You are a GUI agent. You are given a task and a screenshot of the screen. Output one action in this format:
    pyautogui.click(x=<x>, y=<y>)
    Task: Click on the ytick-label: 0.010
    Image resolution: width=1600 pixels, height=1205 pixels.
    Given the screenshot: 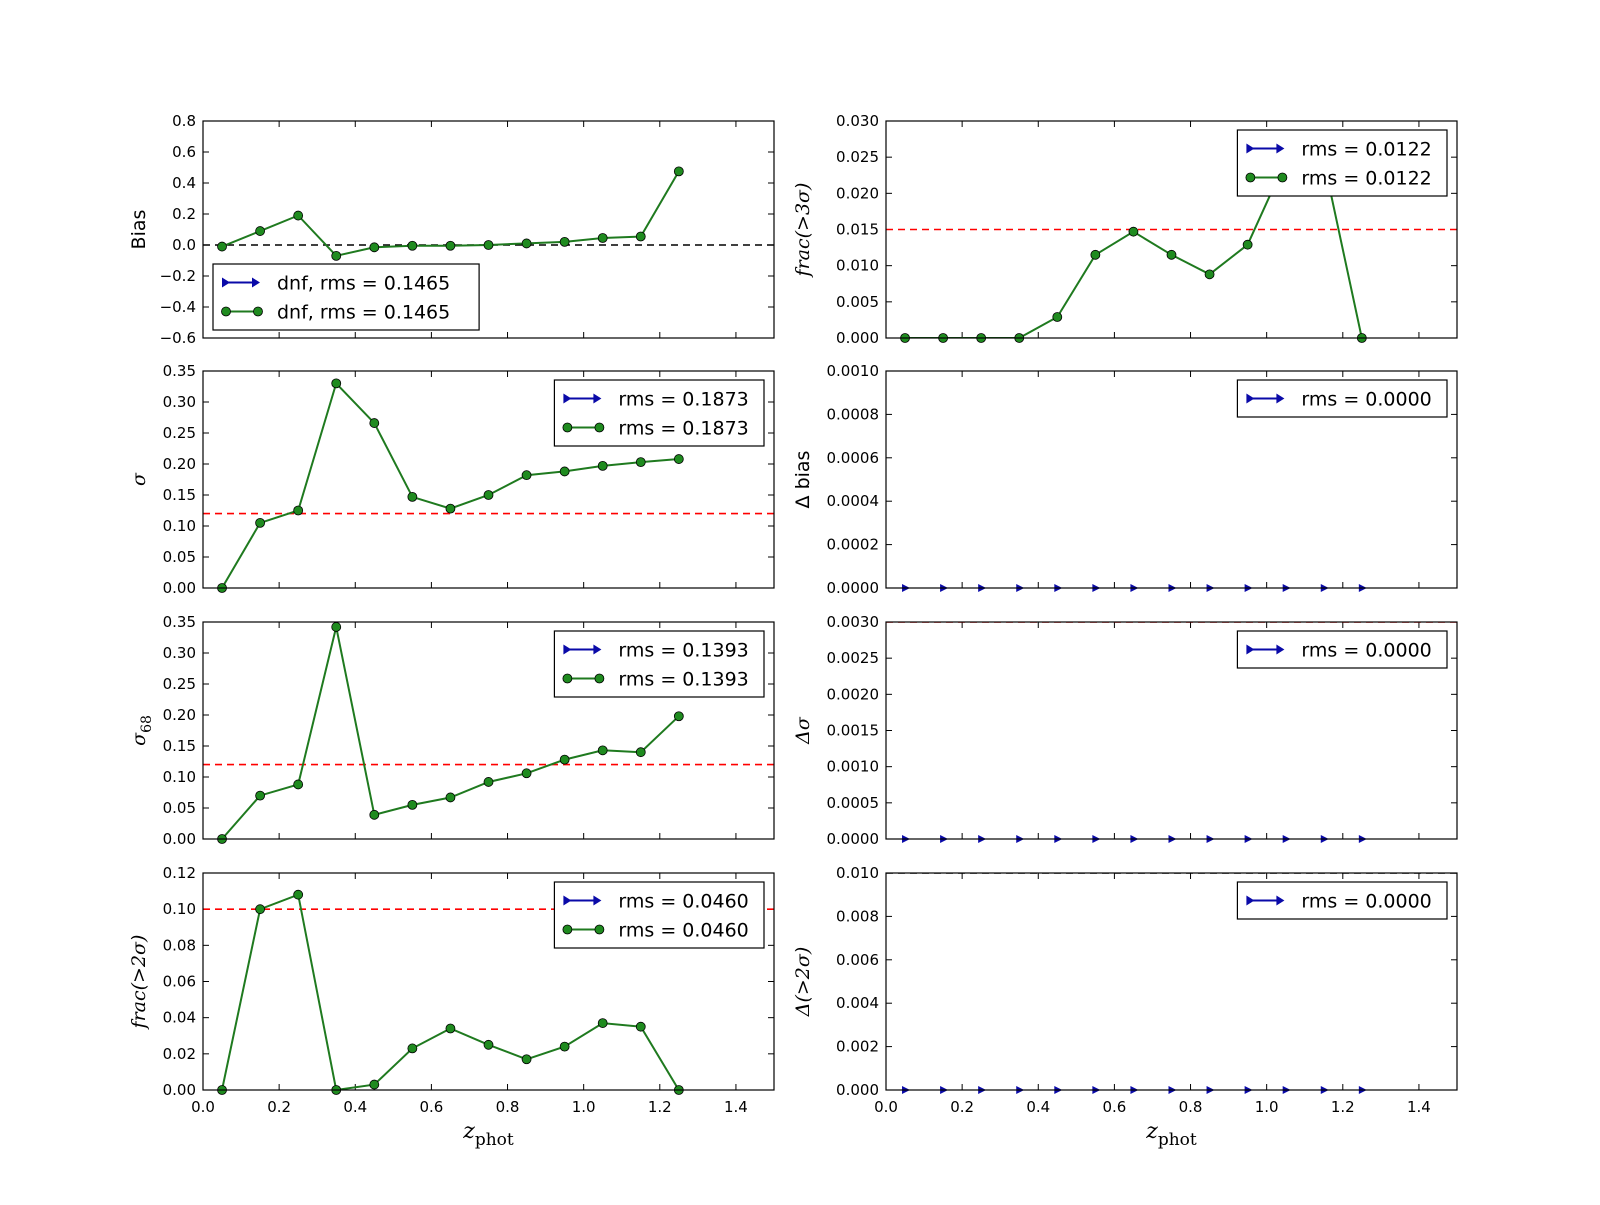 What is the action you would take?
    pyautogui.click(x=857, y=266)
    